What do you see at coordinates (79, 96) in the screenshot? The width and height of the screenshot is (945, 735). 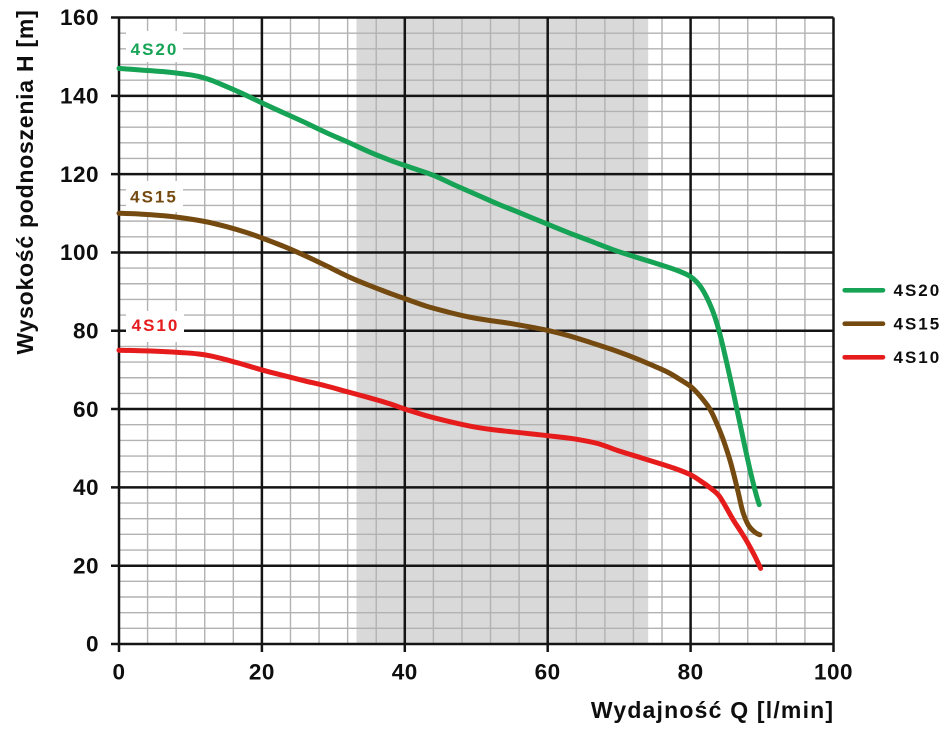 I see `svg-text: 140` at bounding box center [79, 96].